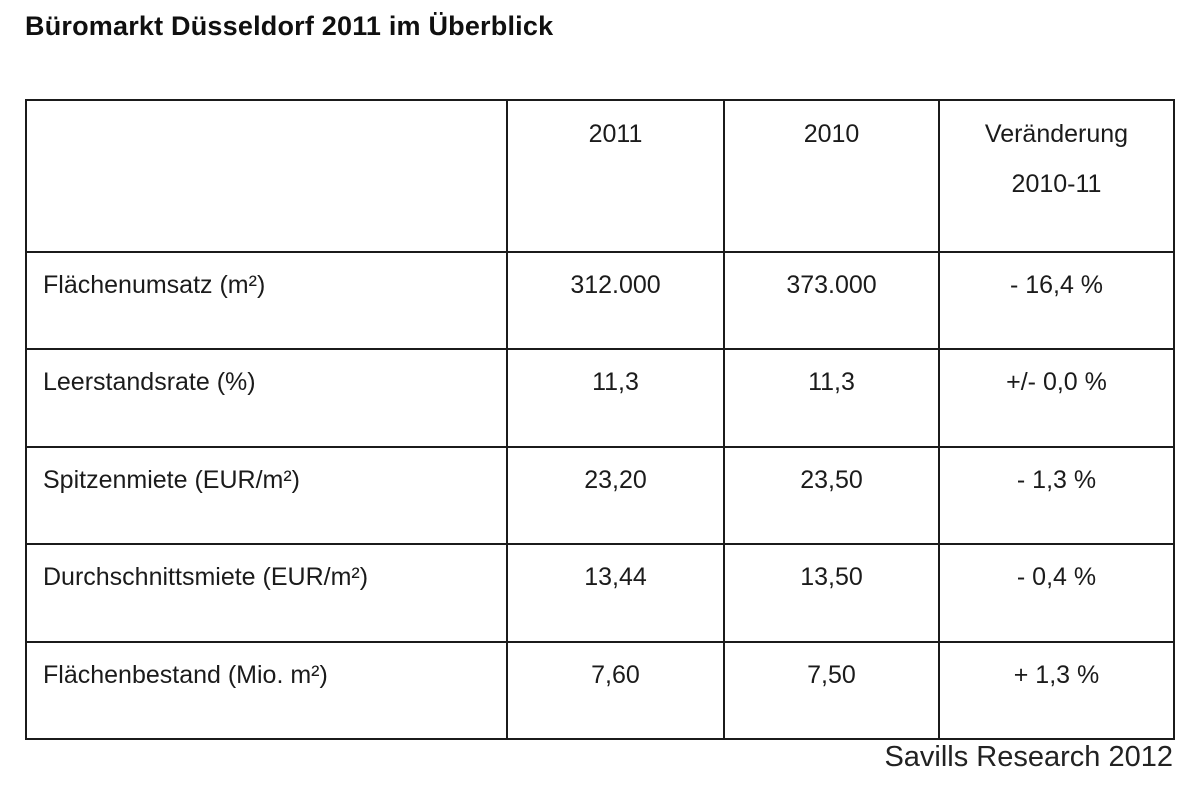  I want to click on header-2010-cell: 2010, so click(831, 176).